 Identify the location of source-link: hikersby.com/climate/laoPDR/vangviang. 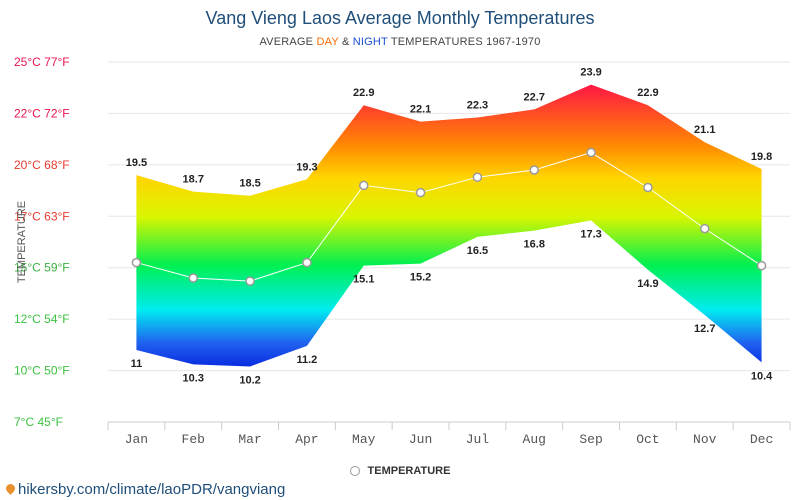
(145, 489).